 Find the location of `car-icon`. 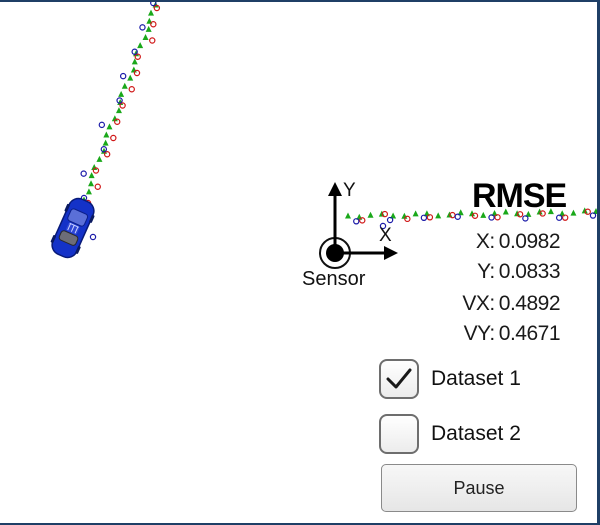

car-icon is located at coordinates (72, 228).